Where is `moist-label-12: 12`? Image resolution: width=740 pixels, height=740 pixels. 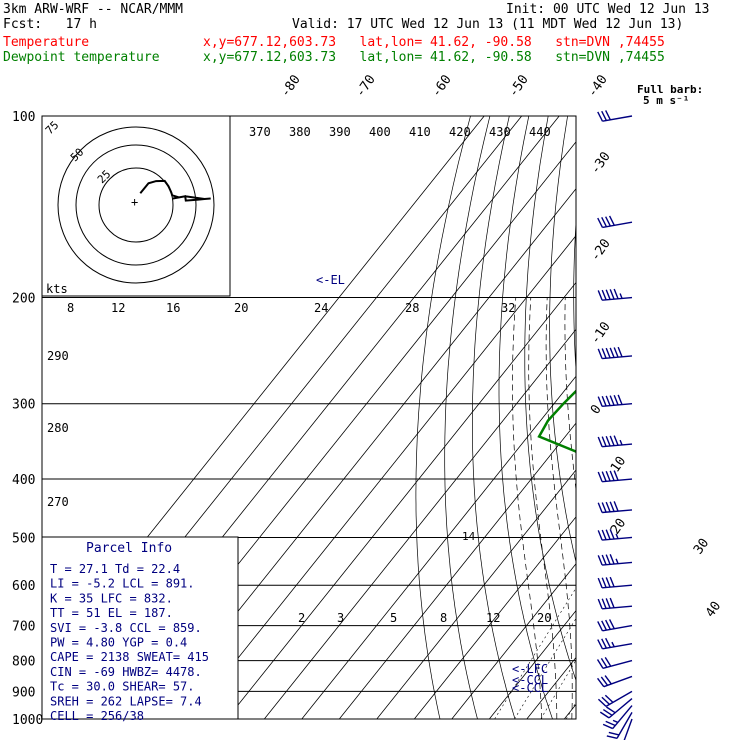 moist-label-12: 12 is located at coordinates (118, 308).